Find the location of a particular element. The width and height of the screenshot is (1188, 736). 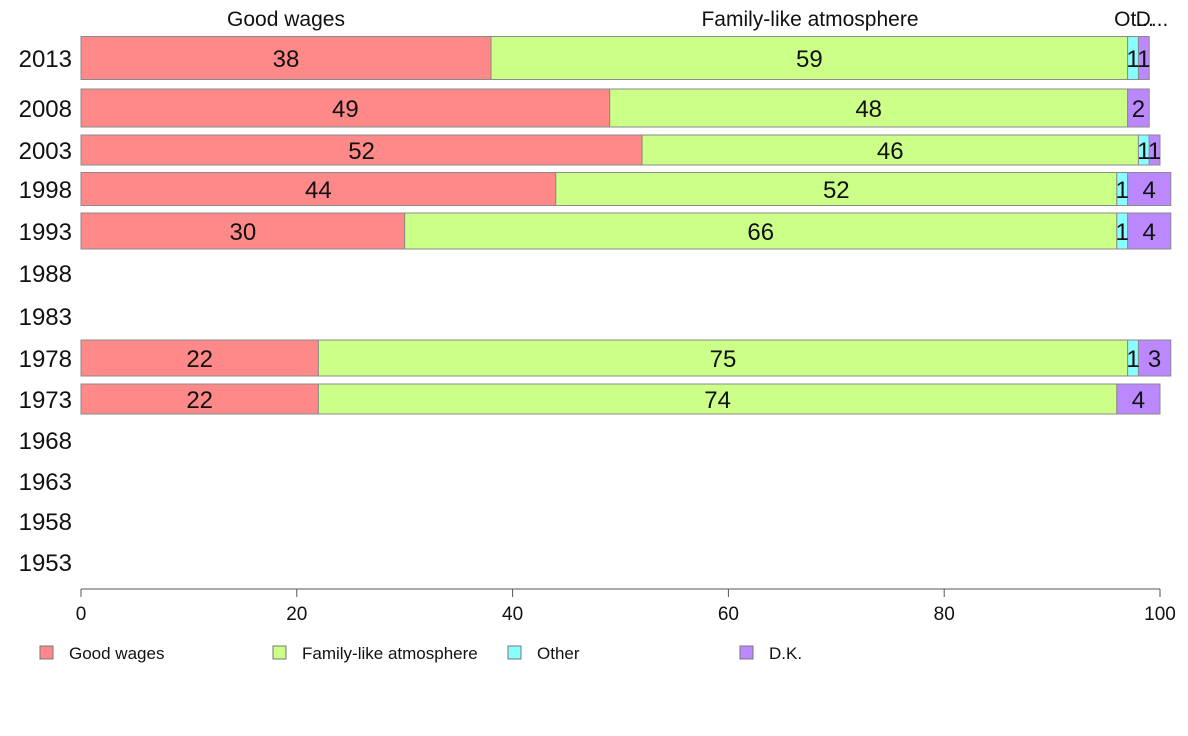

bar-value-label: 59 is located at coordinates (809, 59).